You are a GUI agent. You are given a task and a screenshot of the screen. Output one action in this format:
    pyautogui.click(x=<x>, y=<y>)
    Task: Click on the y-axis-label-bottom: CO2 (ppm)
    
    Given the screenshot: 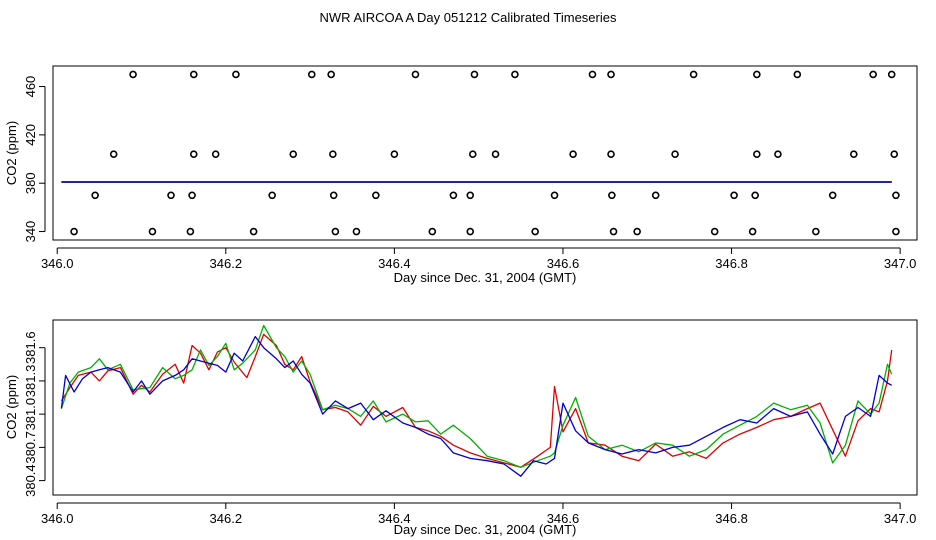 What is the action you would take?
    pyautogui.click(x=11, y=407)
    